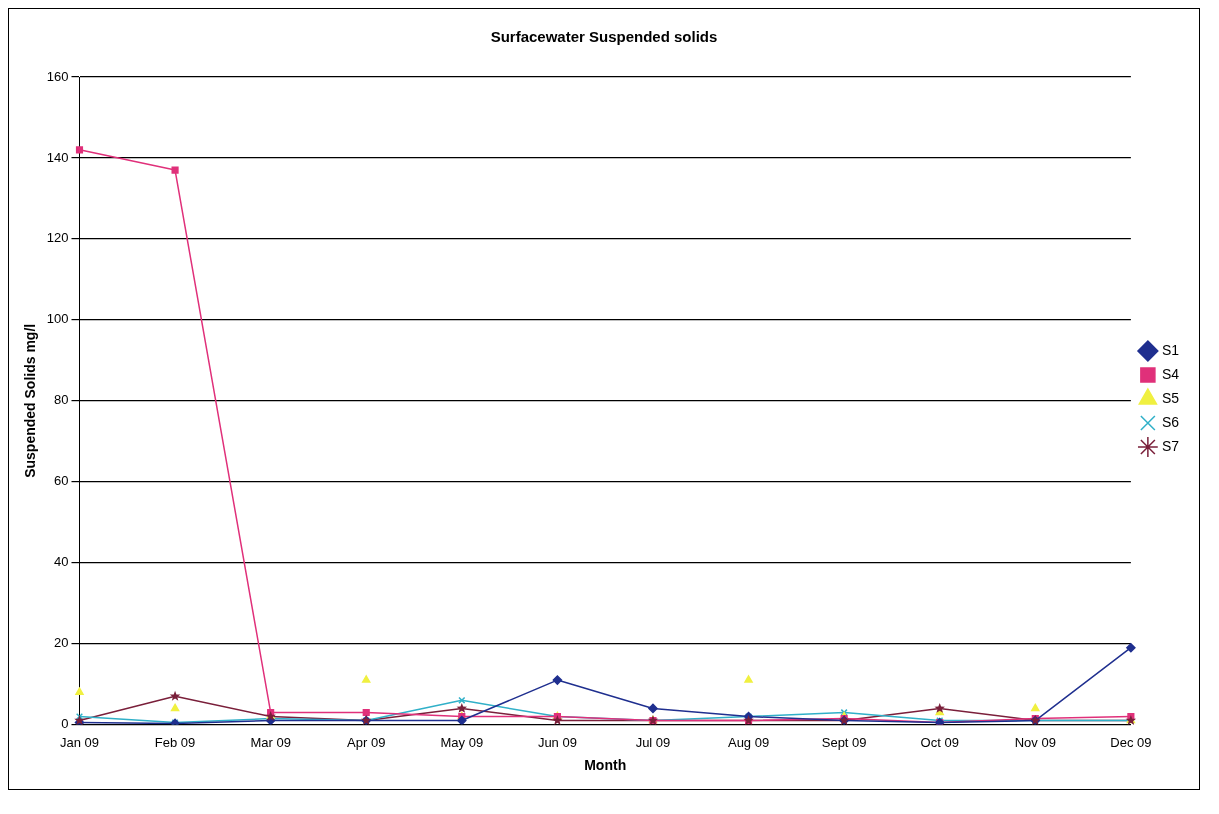 The image size is (1219, 814). Describe the element at coordinates (1170, 349) in the screenshot. I see `legend-label: S1` at that location.